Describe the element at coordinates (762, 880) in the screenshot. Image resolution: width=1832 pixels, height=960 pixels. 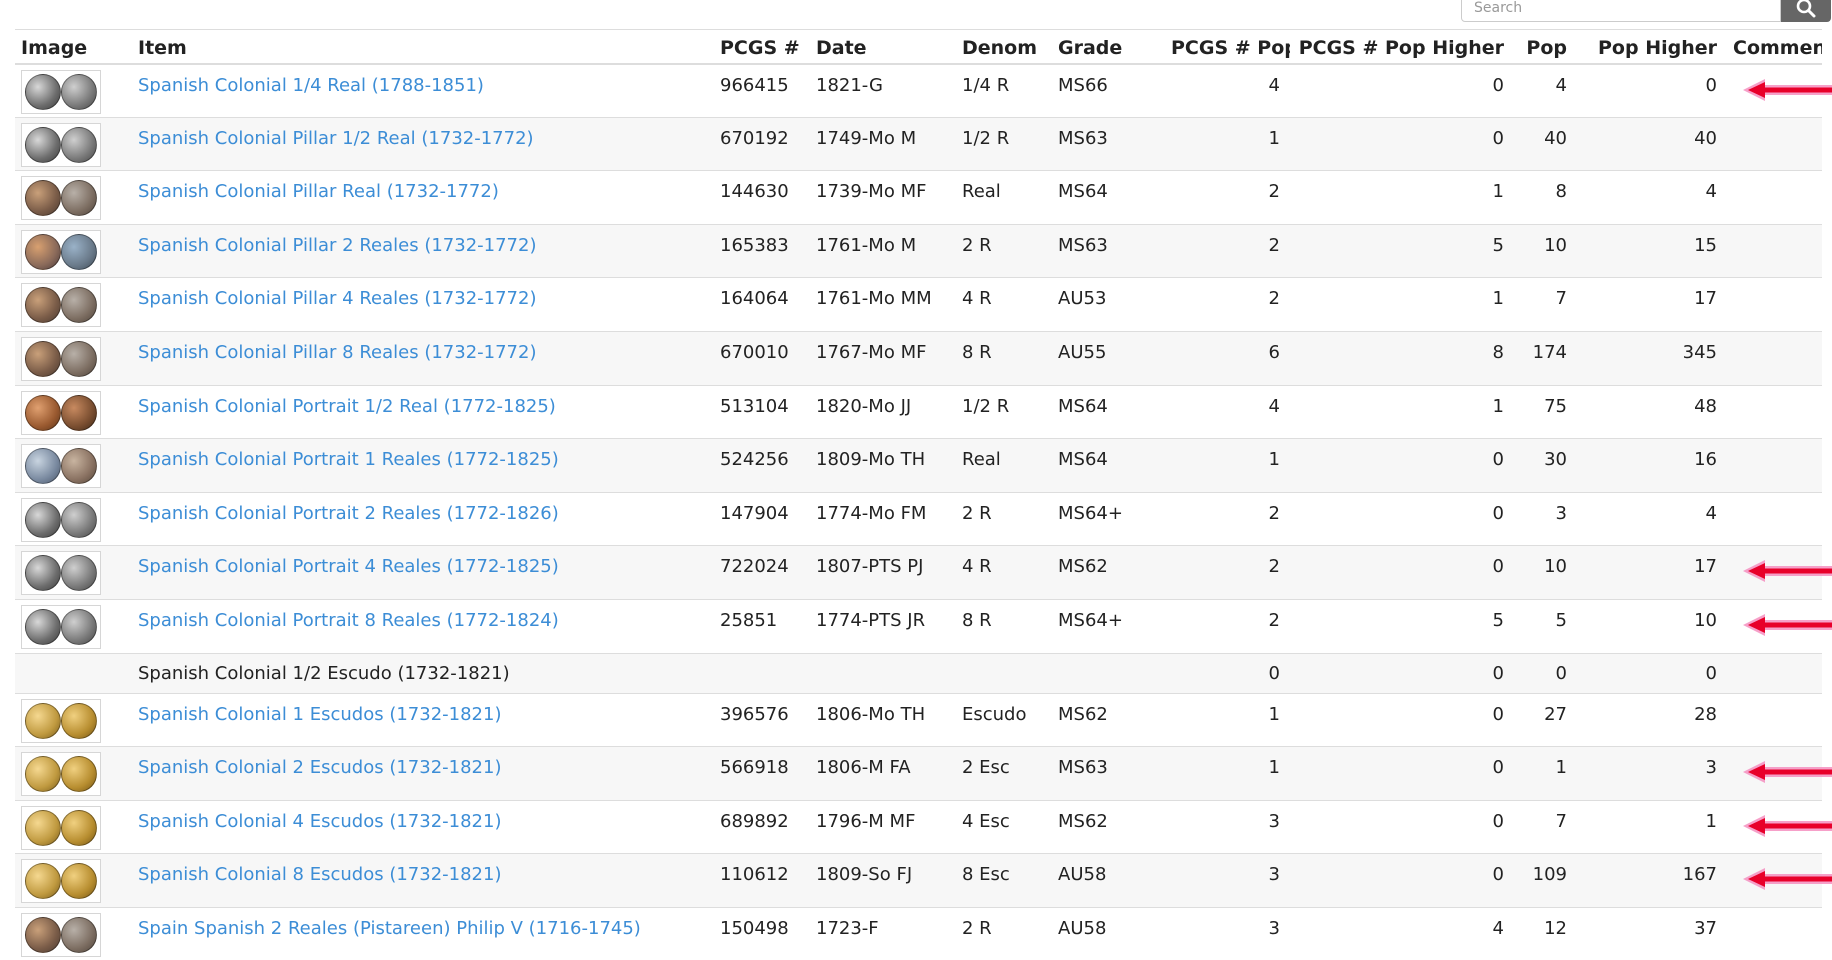
I see `cell-pcgs-number: 110612` at that location.